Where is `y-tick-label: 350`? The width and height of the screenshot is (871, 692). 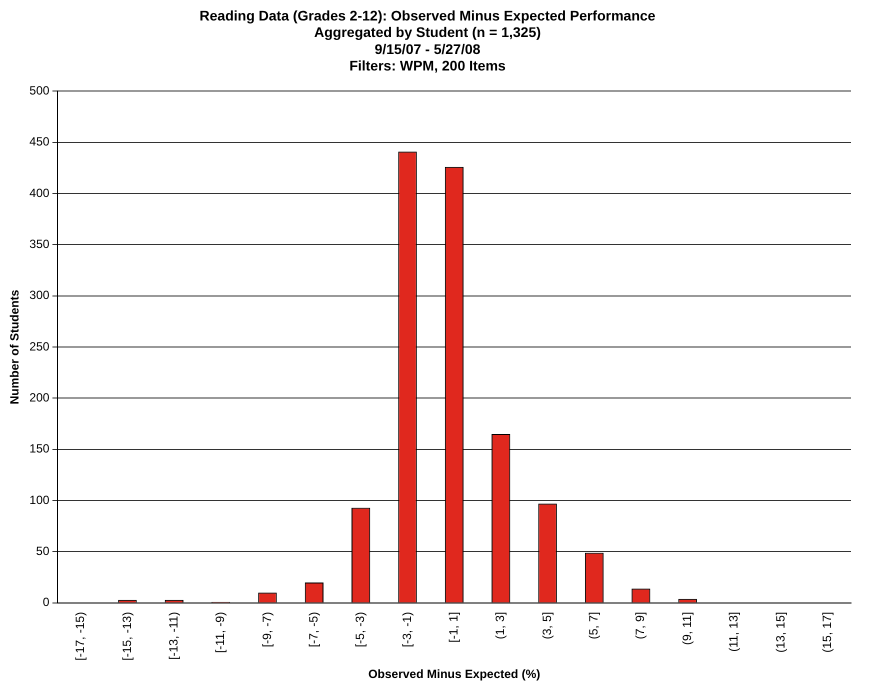 y-tick-label: 350 is located at coordinates (39, 244).